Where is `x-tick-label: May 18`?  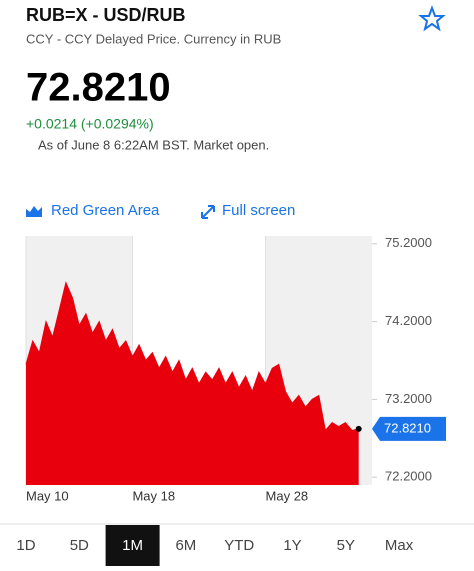
x-tick-label: May 18 is located at coordinates (153, 495).